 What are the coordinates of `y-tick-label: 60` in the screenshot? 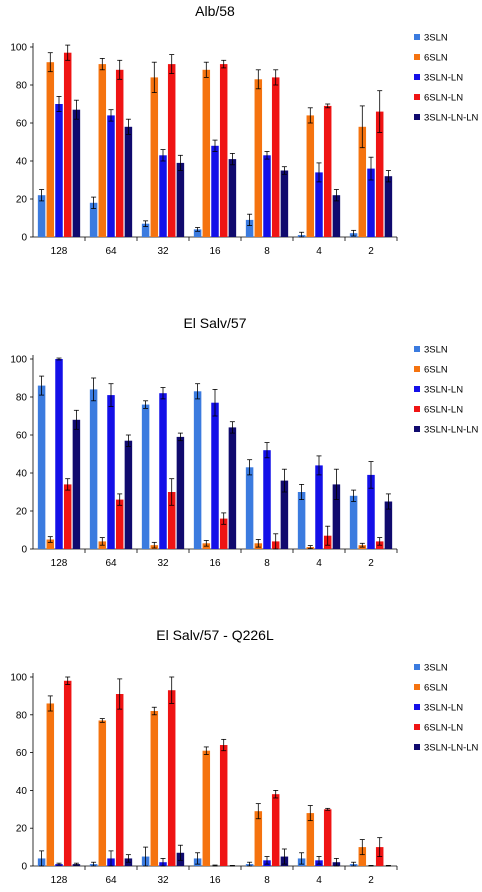 It's located at (22, 436).